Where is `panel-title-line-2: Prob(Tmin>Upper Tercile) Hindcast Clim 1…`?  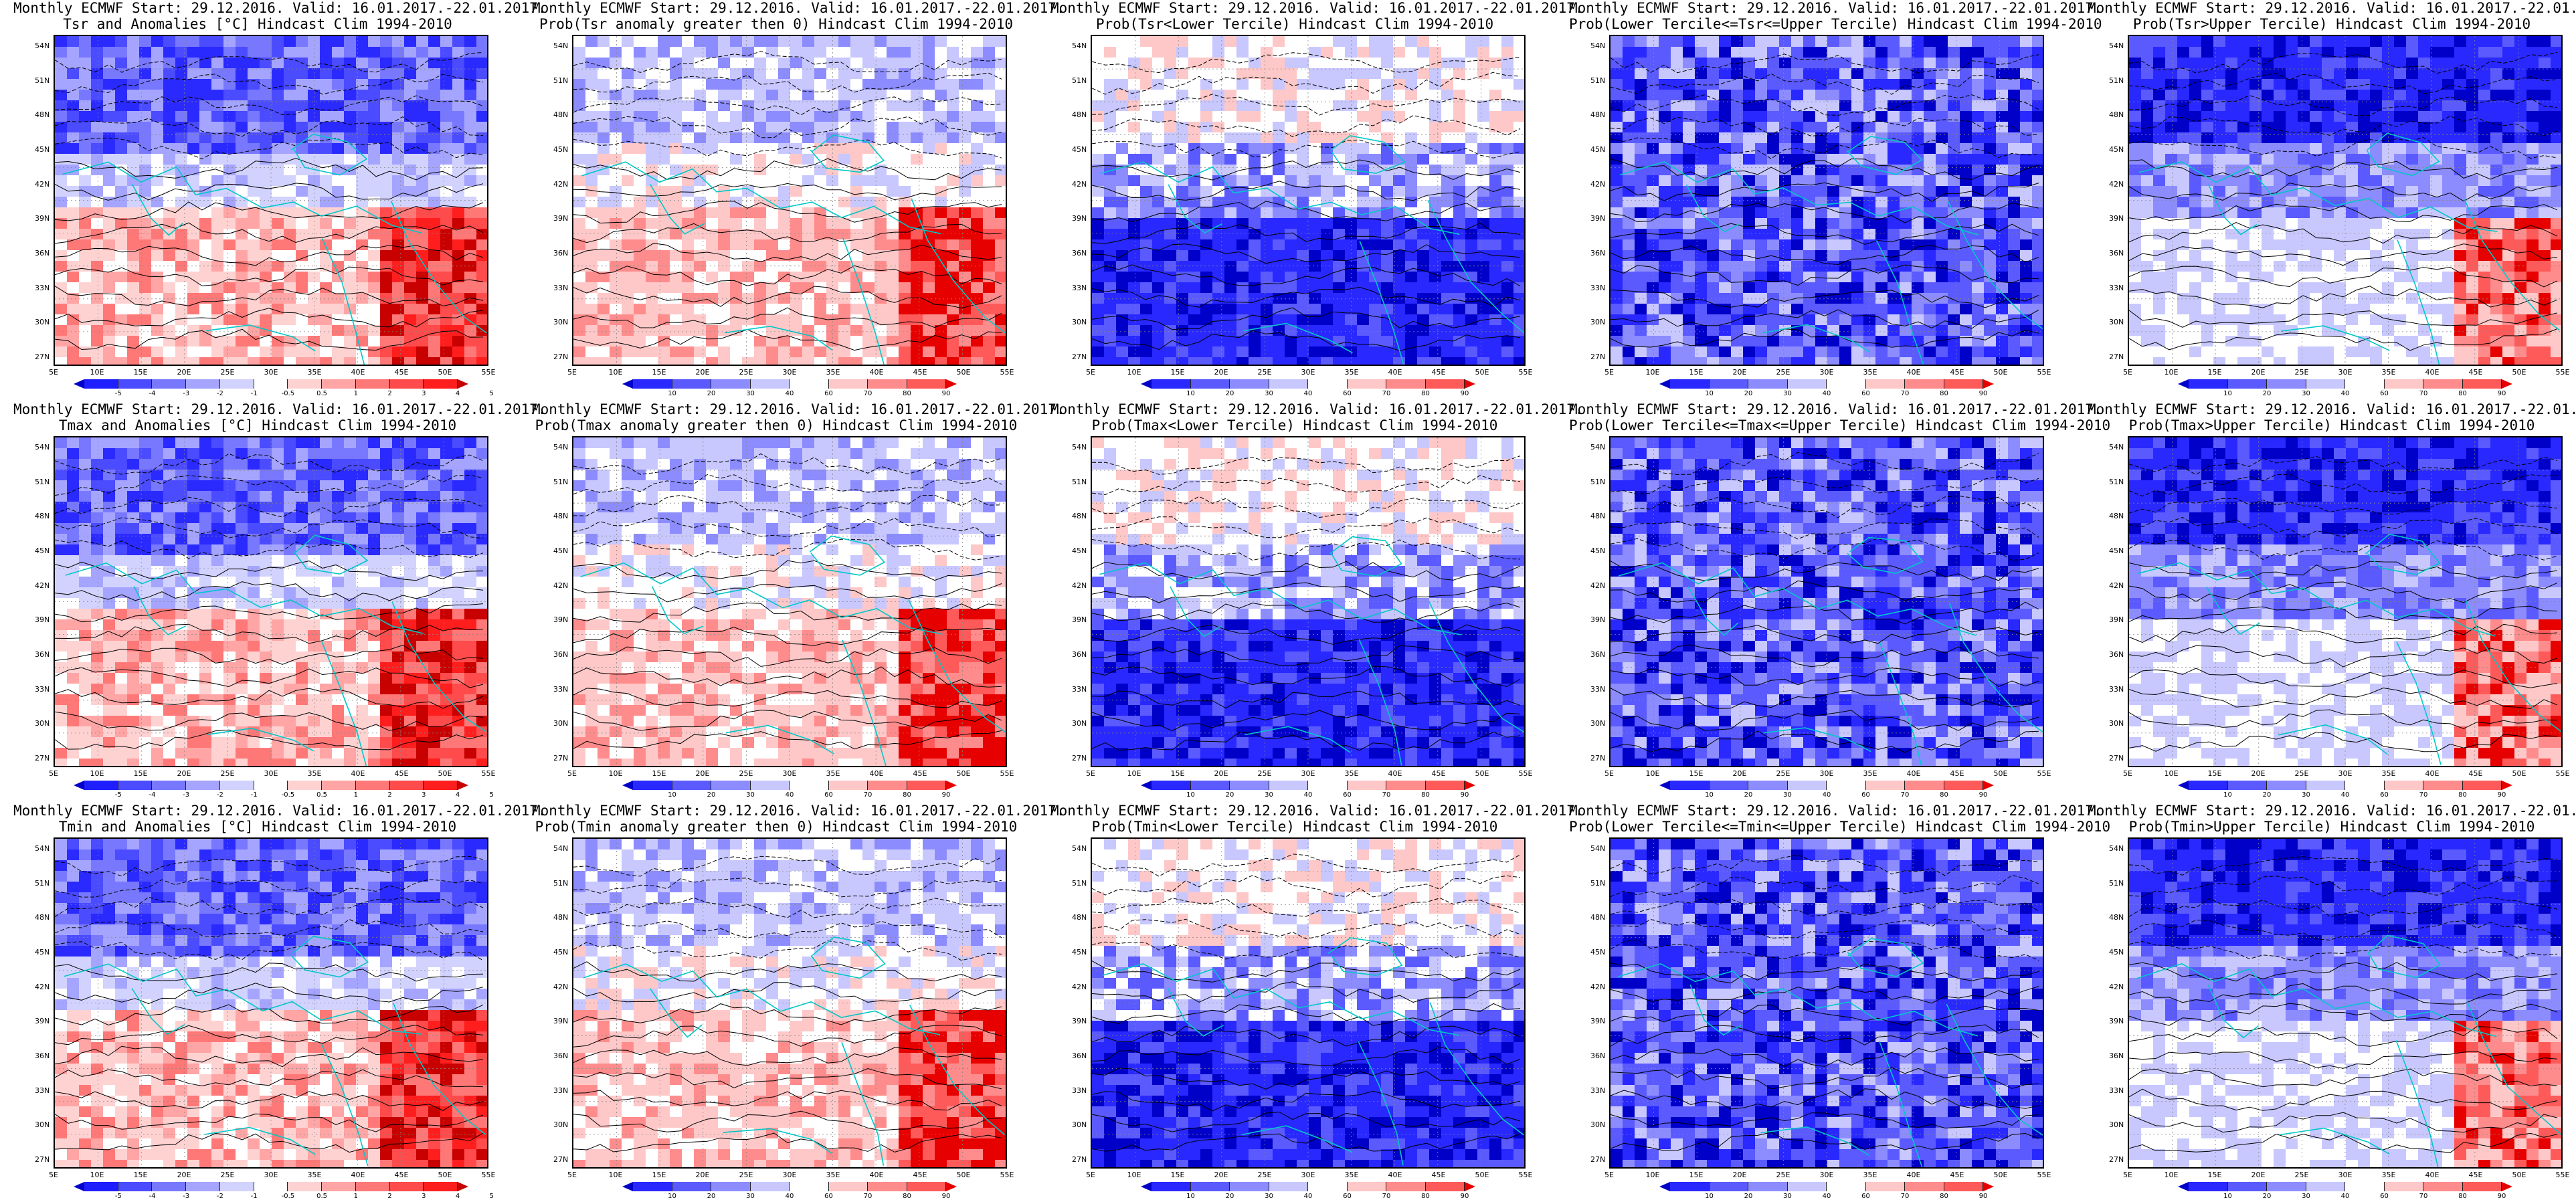 panel-title-line-2: Prob(Tmin>Upper Tercile) Hindcast Clim 1… is located at coordinates (2331, 827).